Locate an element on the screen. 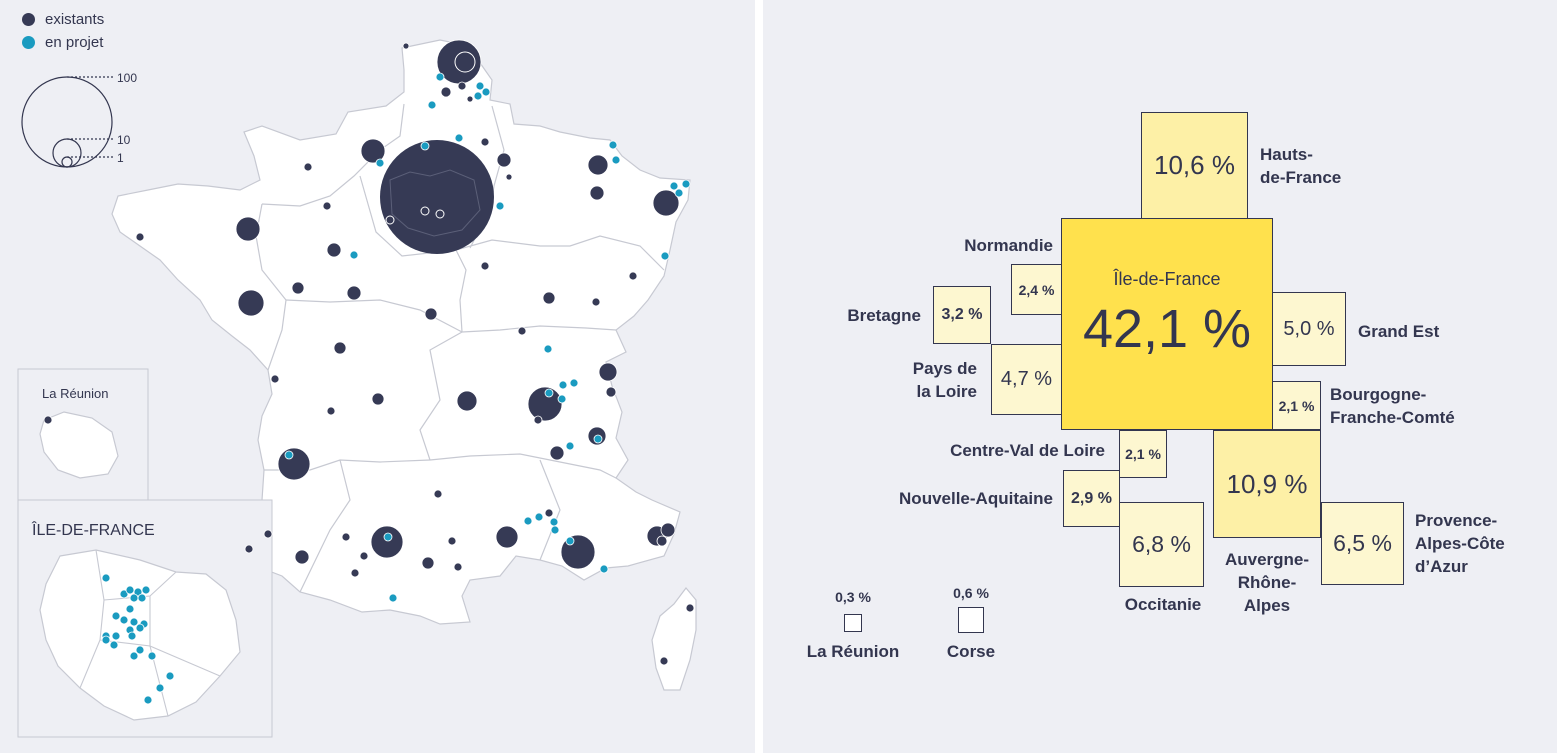 Image resolution: width=1557 pixels, height=753 pixels. pct-grandest: 5,0 % is located at coordinates (1309, 328).